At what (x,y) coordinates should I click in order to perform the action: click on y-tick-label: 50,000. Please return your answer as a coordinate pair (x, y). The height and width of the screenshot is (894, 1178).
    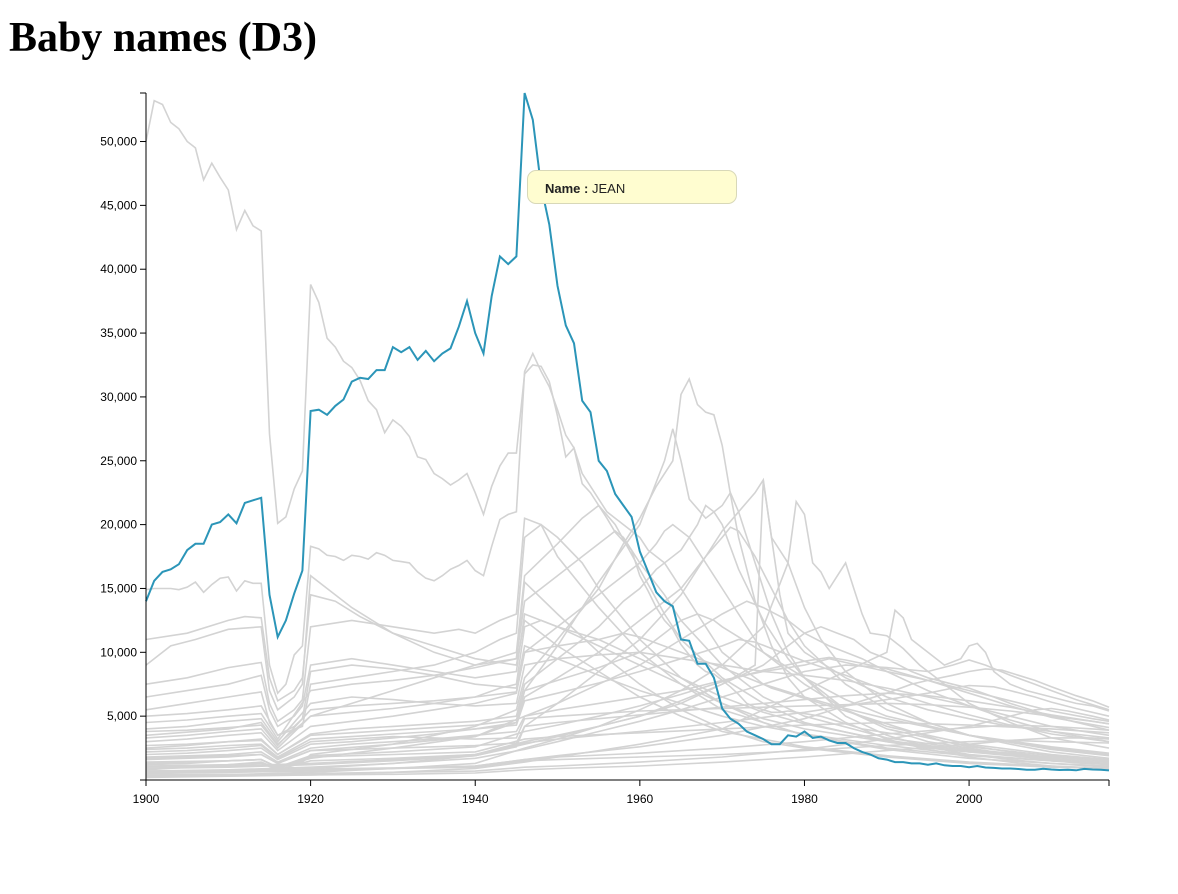
    Looking at the image, I should click on (118, 142).